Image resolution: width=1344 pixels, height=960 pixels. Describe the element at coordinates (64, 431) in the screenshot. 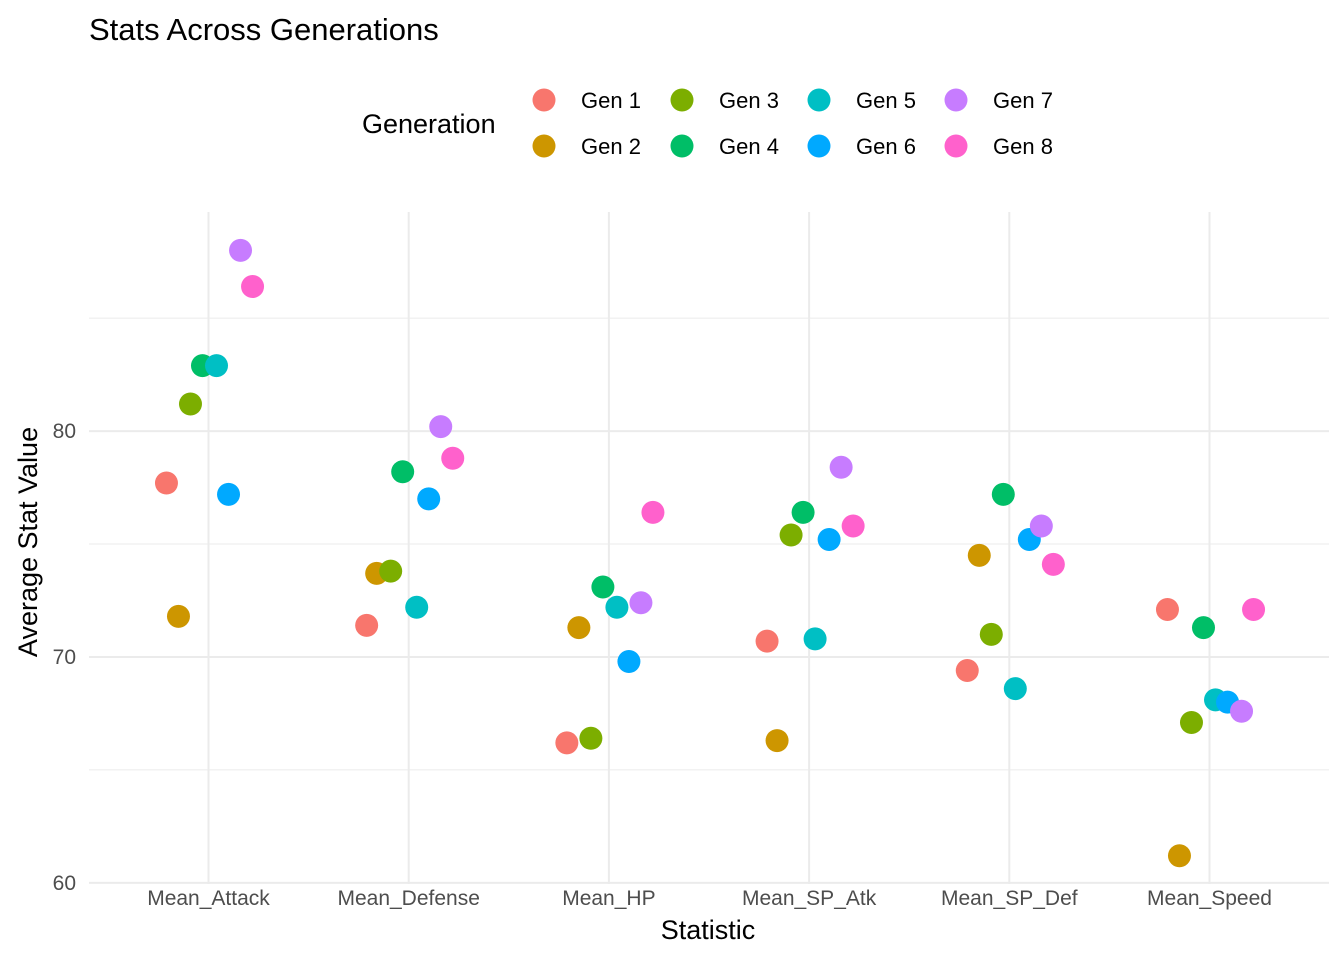

I see `y-tick-label: 80` at that location.